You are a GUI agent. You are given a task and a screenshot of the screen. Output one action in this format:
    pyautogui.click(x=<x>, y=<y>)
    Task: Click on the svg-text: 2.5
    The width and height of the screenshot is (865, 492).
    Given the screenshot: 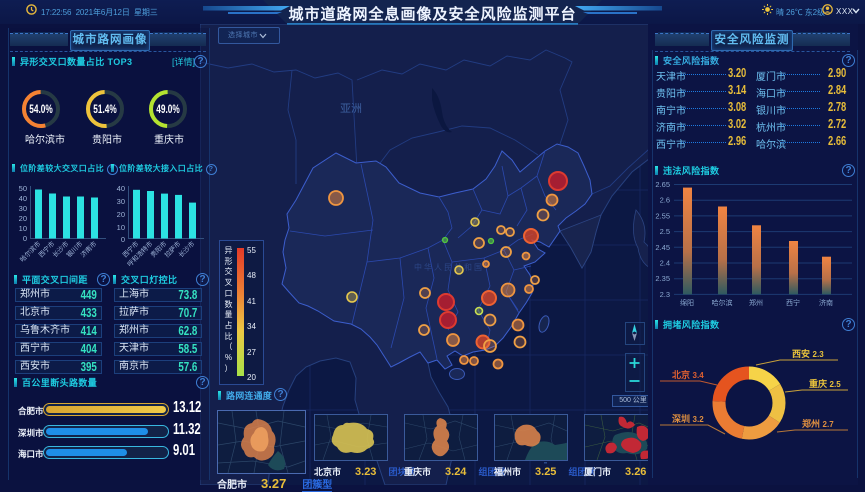 What is the action you would take?
    pyautogui.click(x=665, y=231)
    